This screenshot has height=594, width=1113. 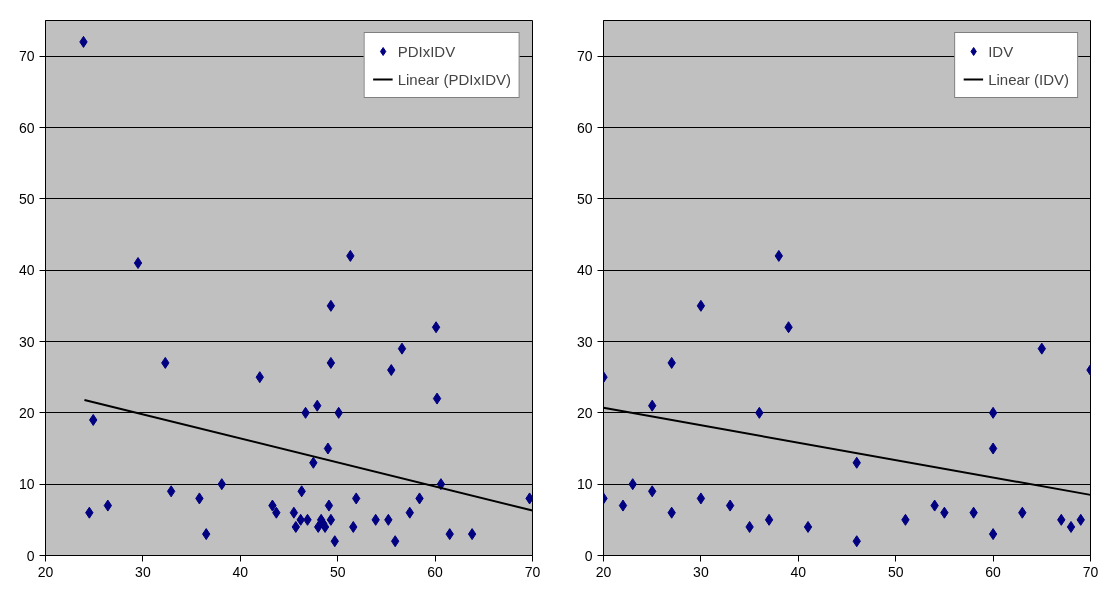 I want to click on legend-label: Linear (PDIxIDV), so click(x=454, y=79).